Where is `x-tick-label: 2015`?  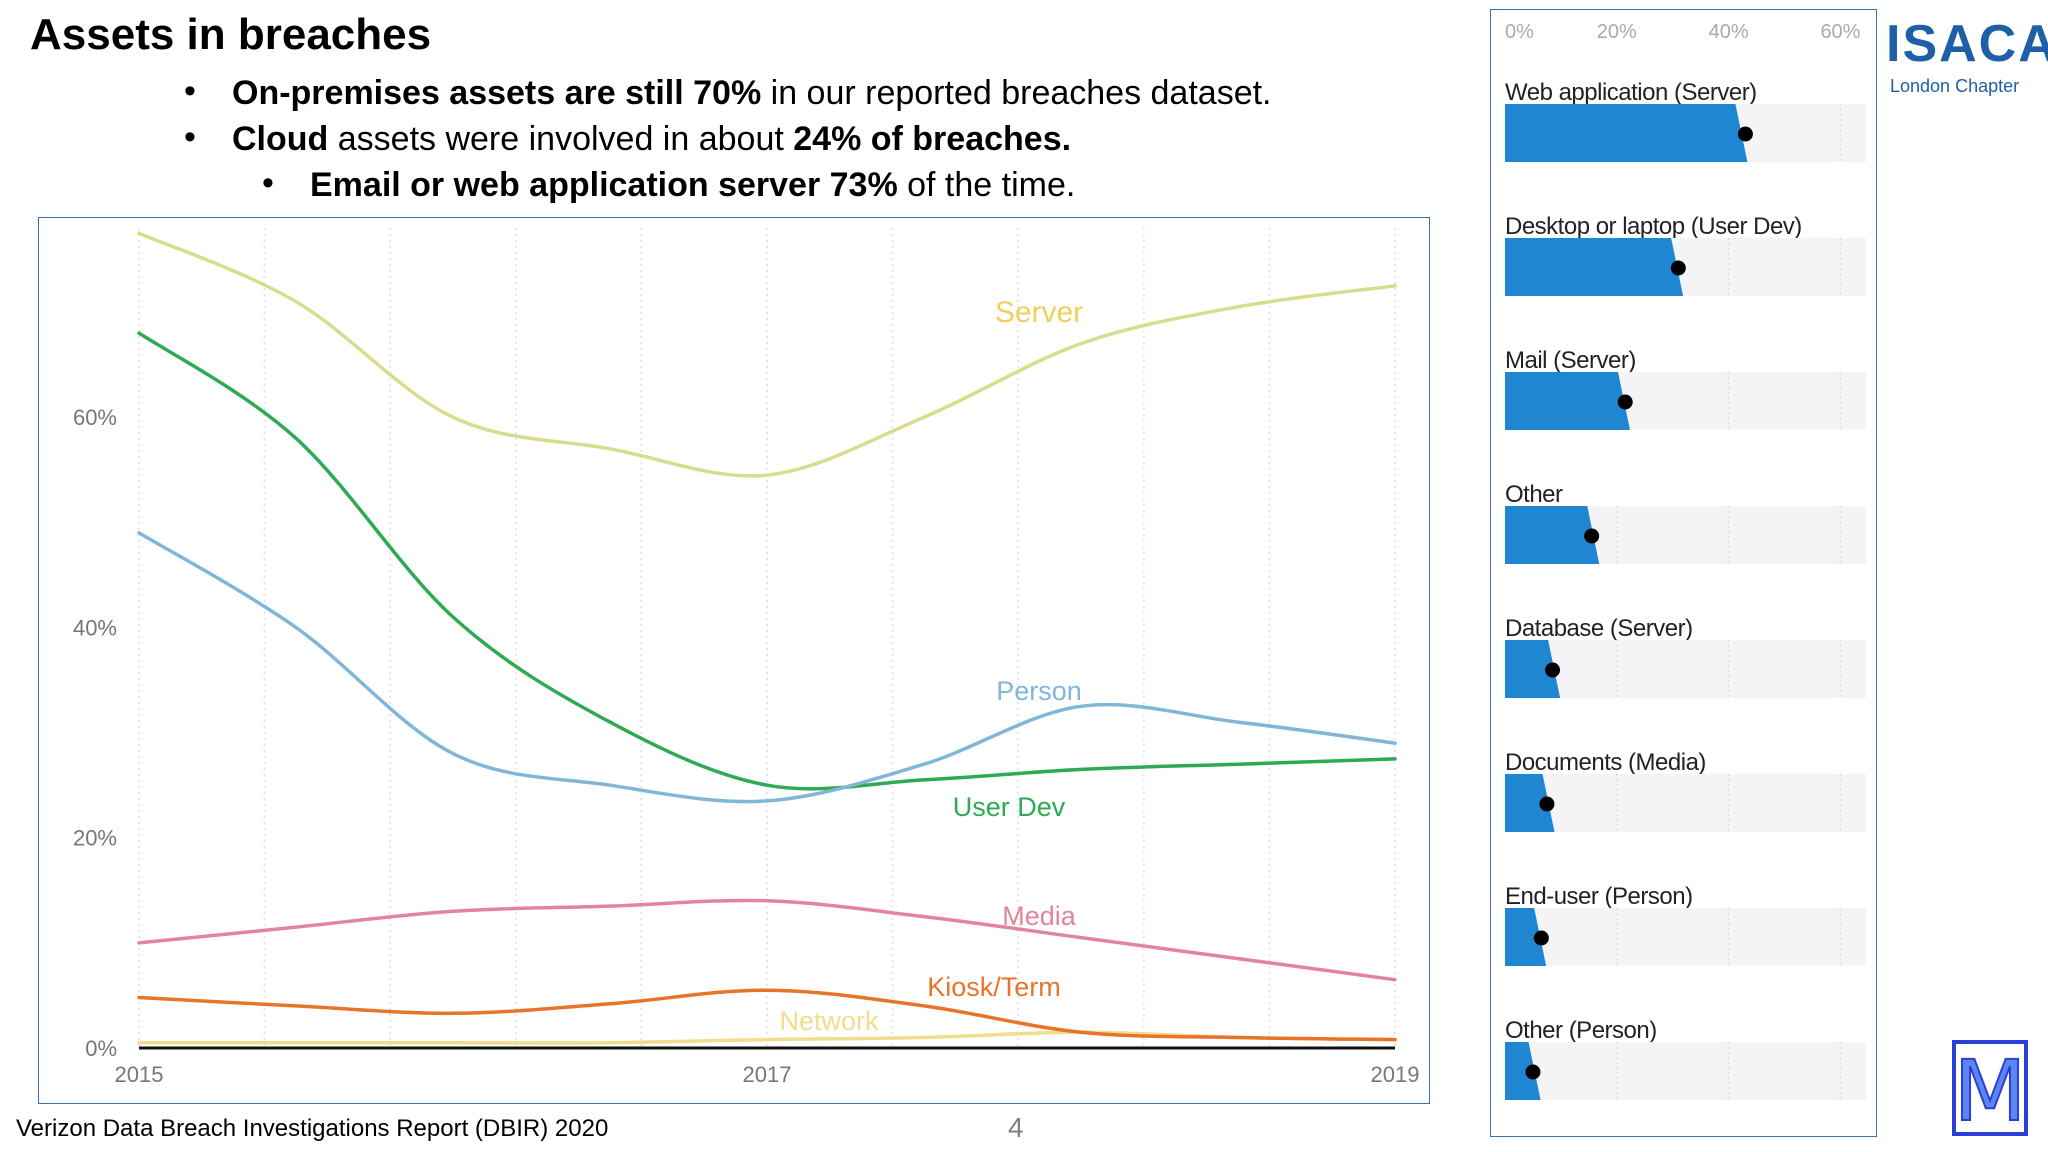
x-tick-label: 2015 is located at coordinates (139, 1074).